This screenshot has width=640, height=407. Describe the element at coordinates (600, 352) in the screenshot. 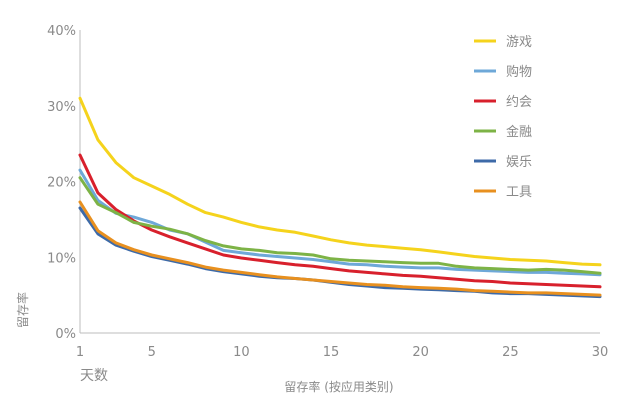

I see `x-tick-label: 30` at that location.